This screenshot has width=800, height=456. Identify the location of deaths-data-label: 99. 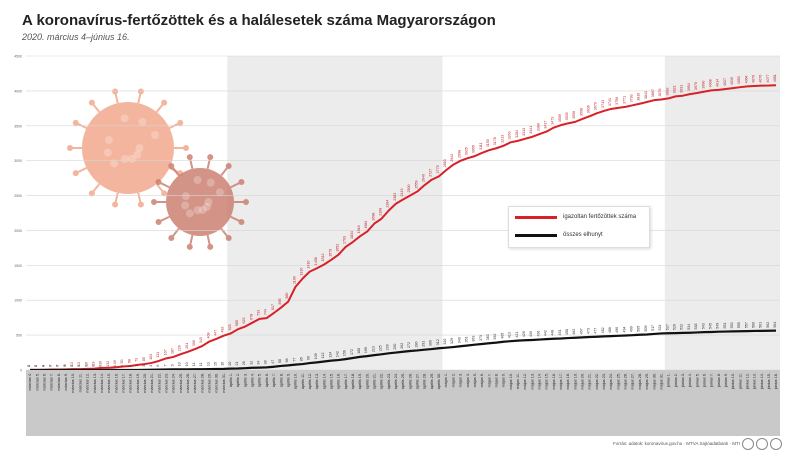
(309, 358).